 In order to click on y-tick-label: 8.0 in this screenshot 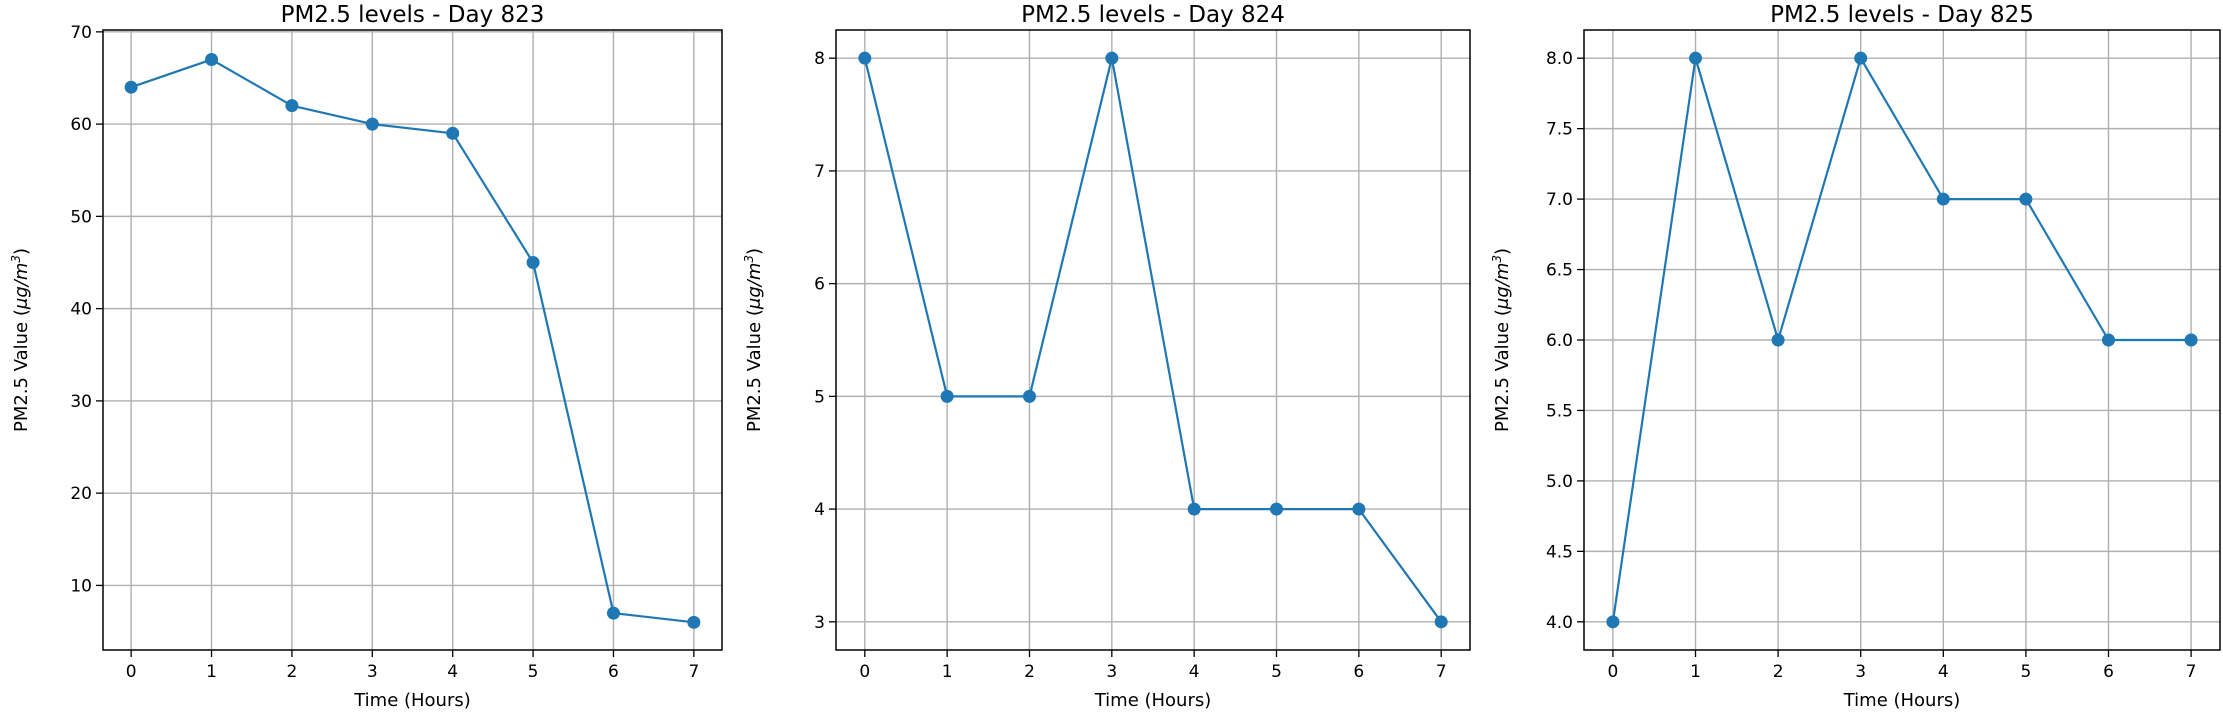, I will do `click(1559, 59)`.